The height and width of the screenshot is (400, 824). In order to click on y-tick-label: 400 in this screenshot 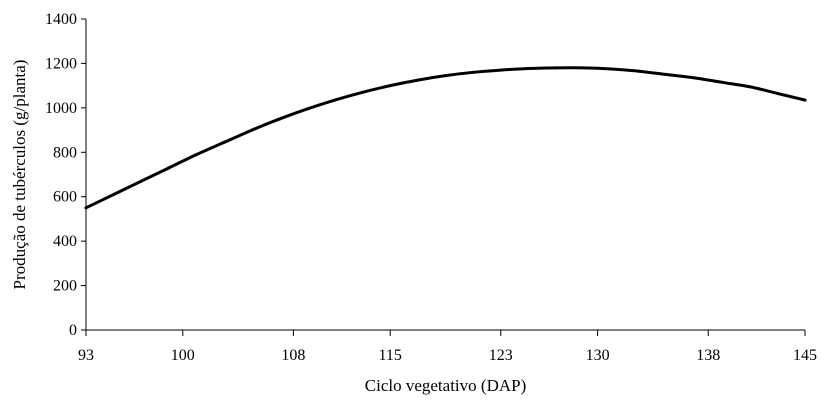, I will do `click(65, 241)`.